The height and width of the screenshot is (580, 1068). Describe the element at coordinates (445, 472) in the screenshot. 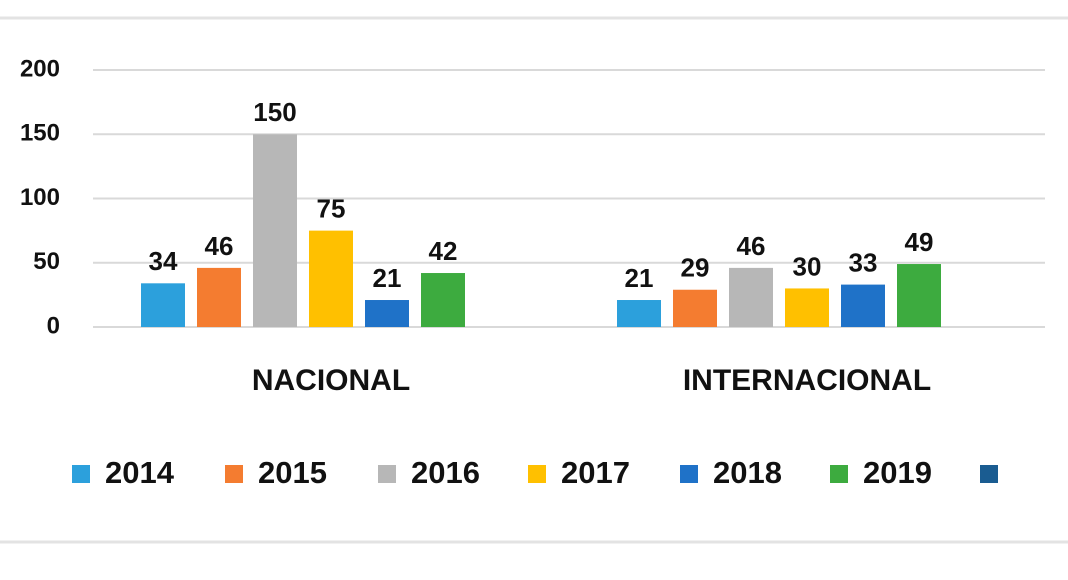

I see `legend-label: 2016` at that location.